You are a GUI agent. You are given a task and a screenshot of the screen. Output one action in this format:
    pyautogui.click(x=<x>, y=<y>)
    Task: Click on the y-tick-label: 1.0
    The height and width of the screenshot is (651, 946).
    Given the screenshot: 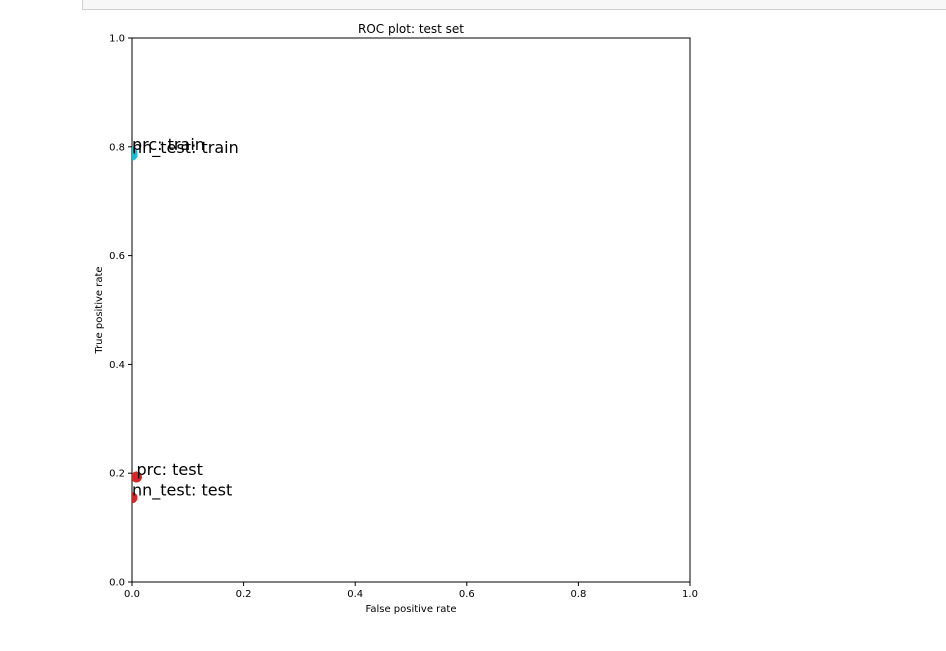 What is the action you would take?
    pyautogui.click(x=117, y=39)
    